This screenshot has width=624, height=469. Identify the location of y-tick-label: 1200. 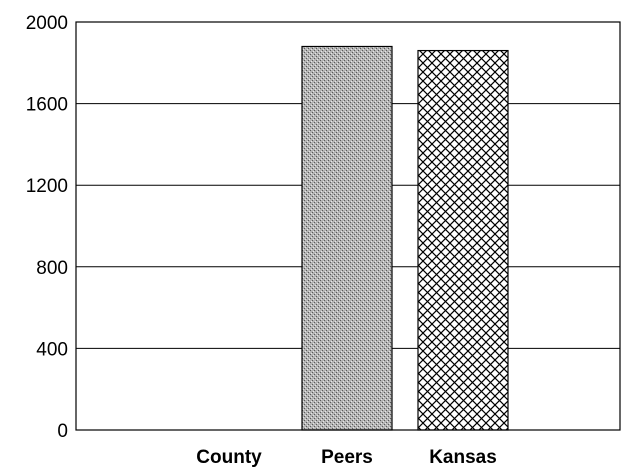
(47, 186).